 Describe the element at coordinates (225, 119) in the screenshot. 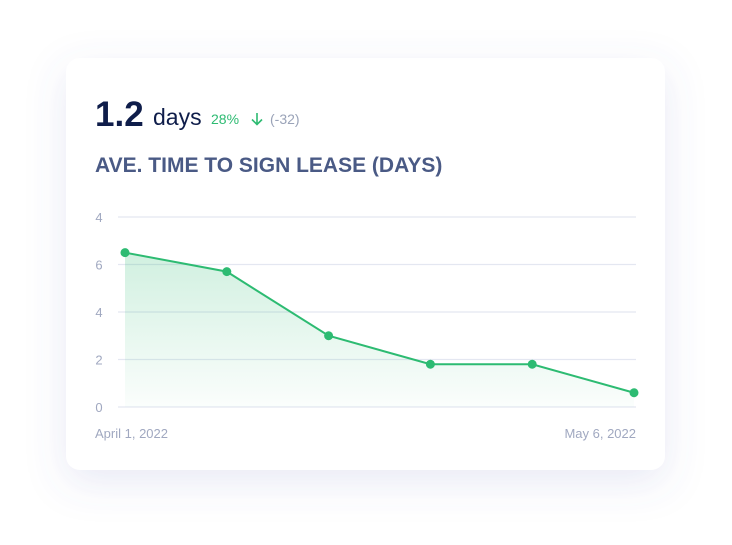

I see `kpi-change: 28%` at that location.